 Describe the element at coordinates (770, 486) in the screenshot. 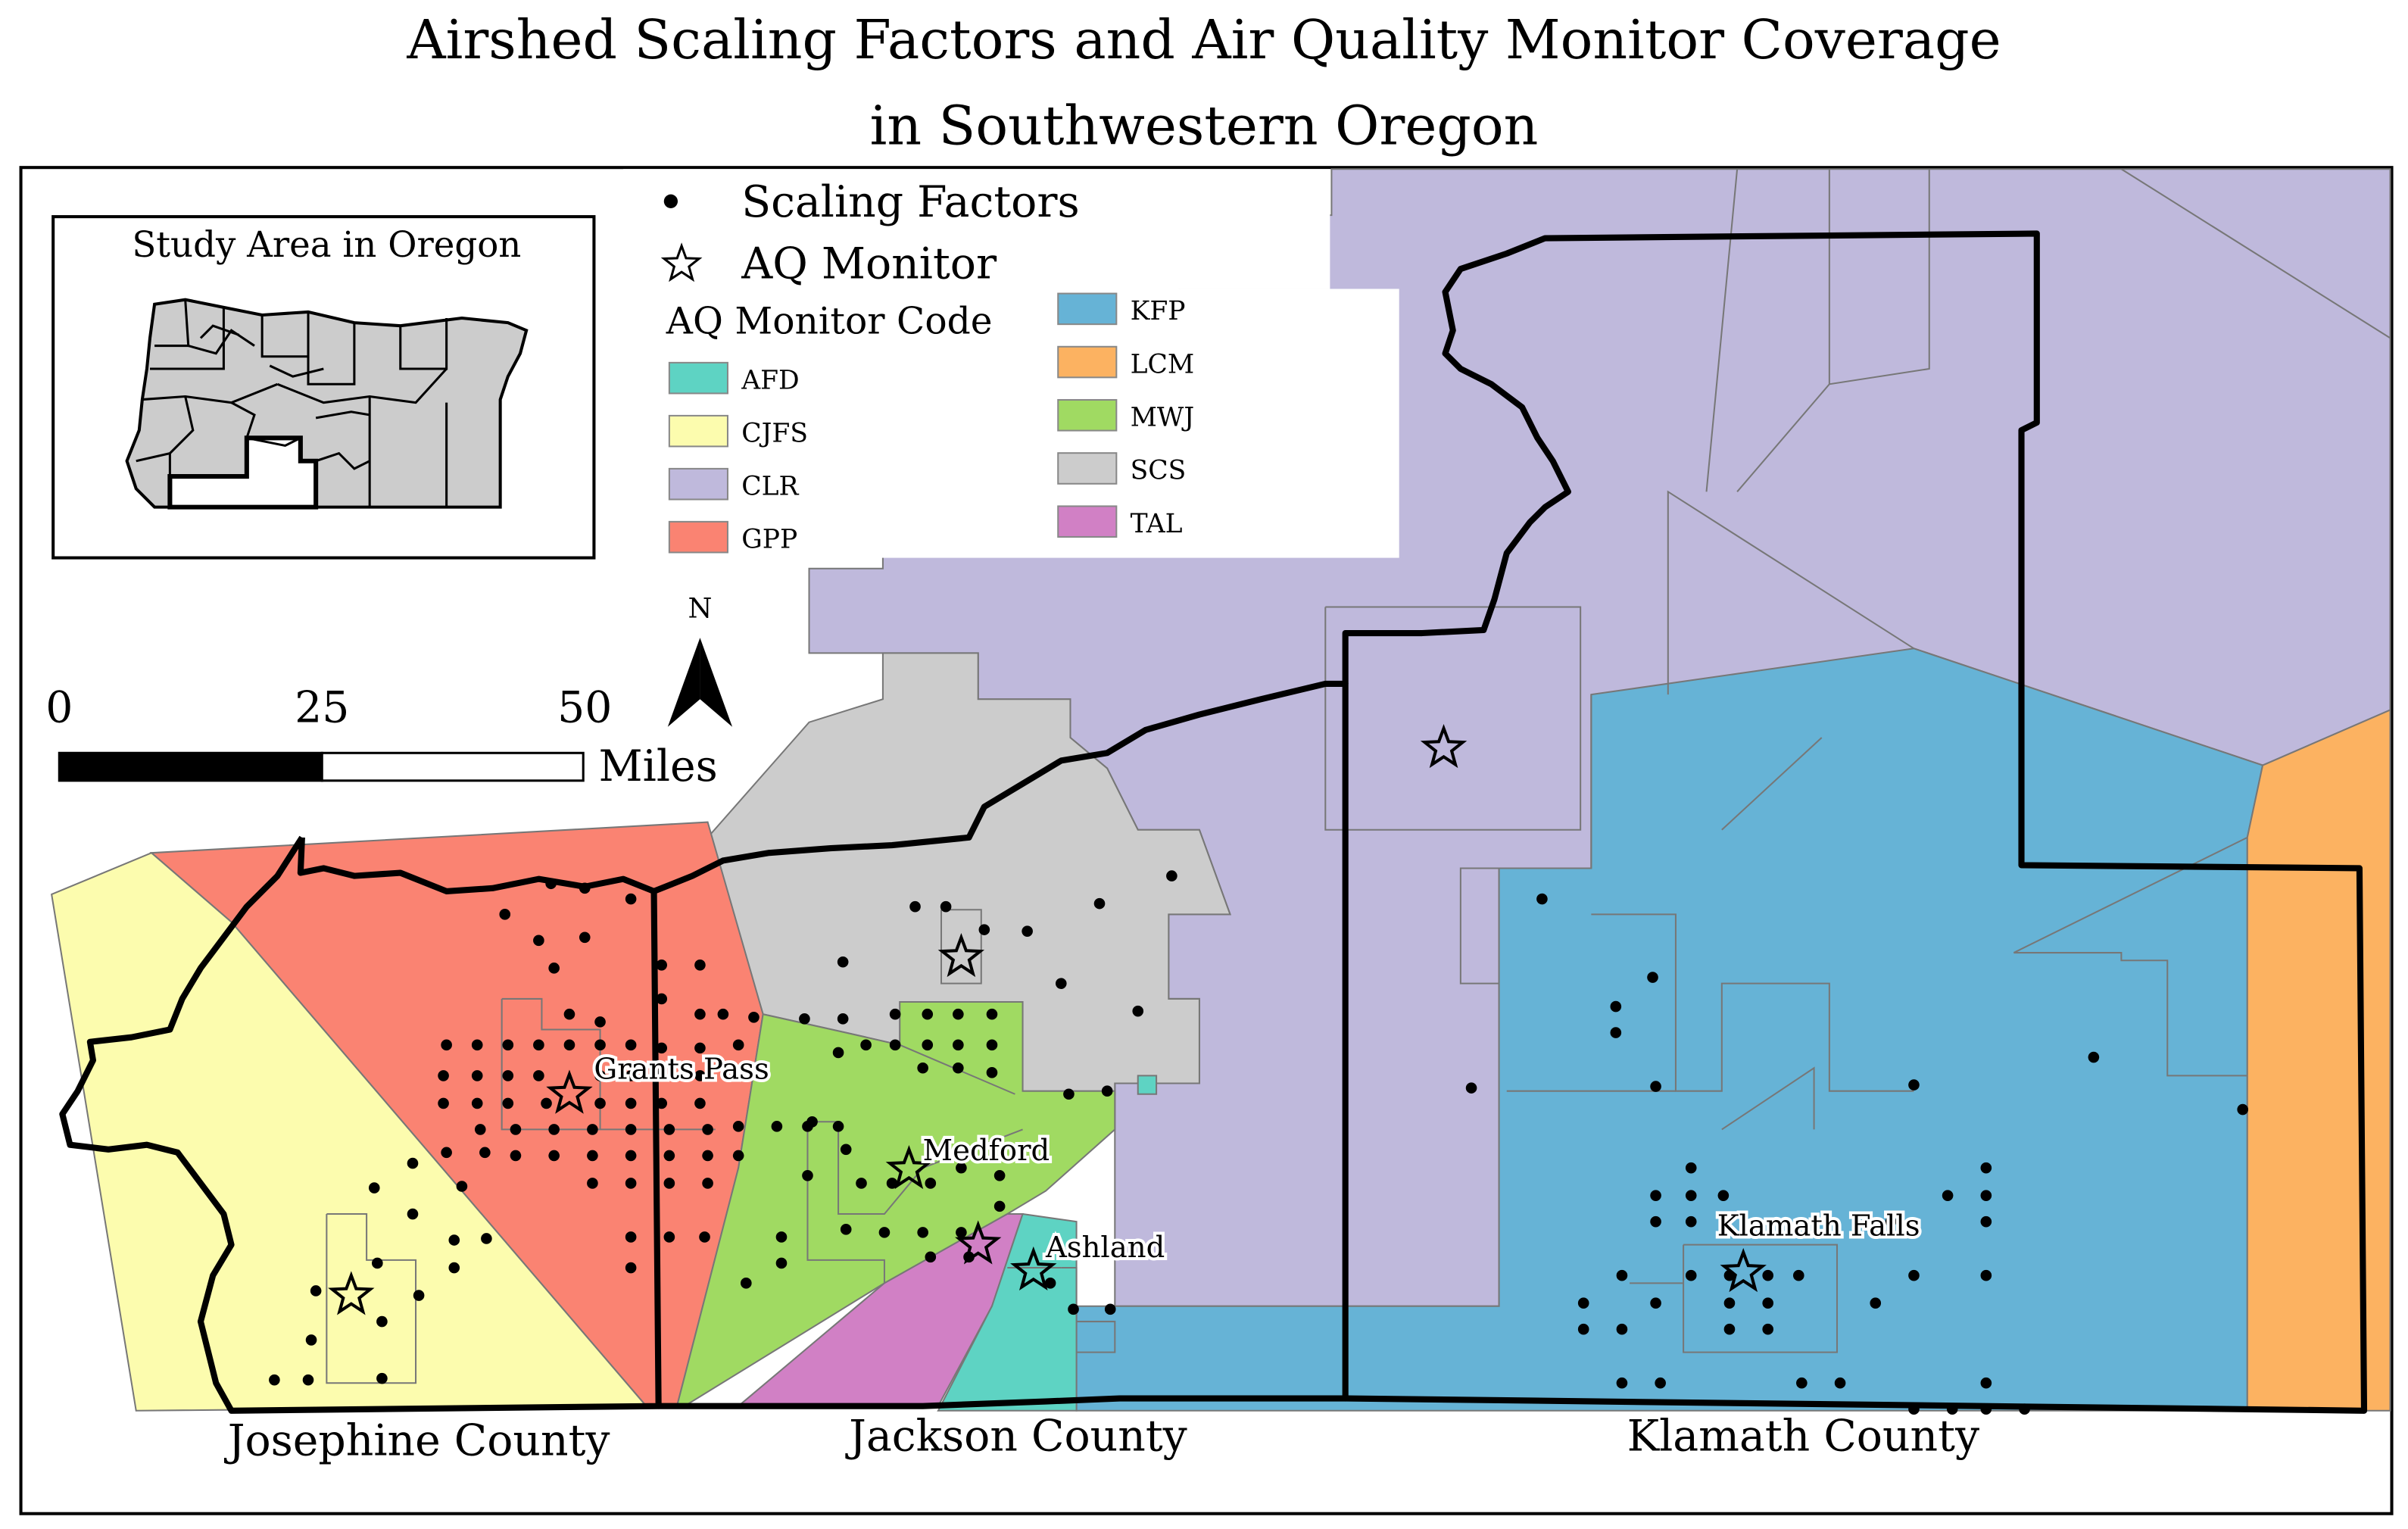

I see `legend-label-clr: CLR` at that location.